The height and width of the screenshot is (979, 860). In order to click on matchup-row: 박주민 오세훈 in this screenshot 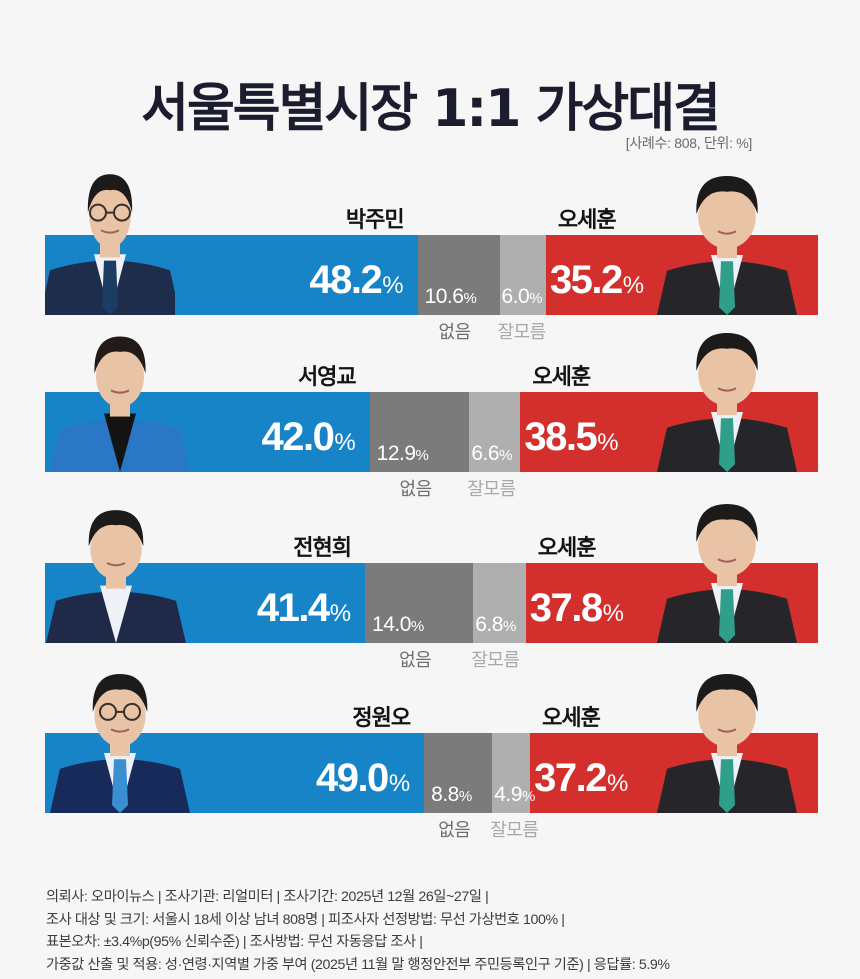, I will do `click(431, 261)`.